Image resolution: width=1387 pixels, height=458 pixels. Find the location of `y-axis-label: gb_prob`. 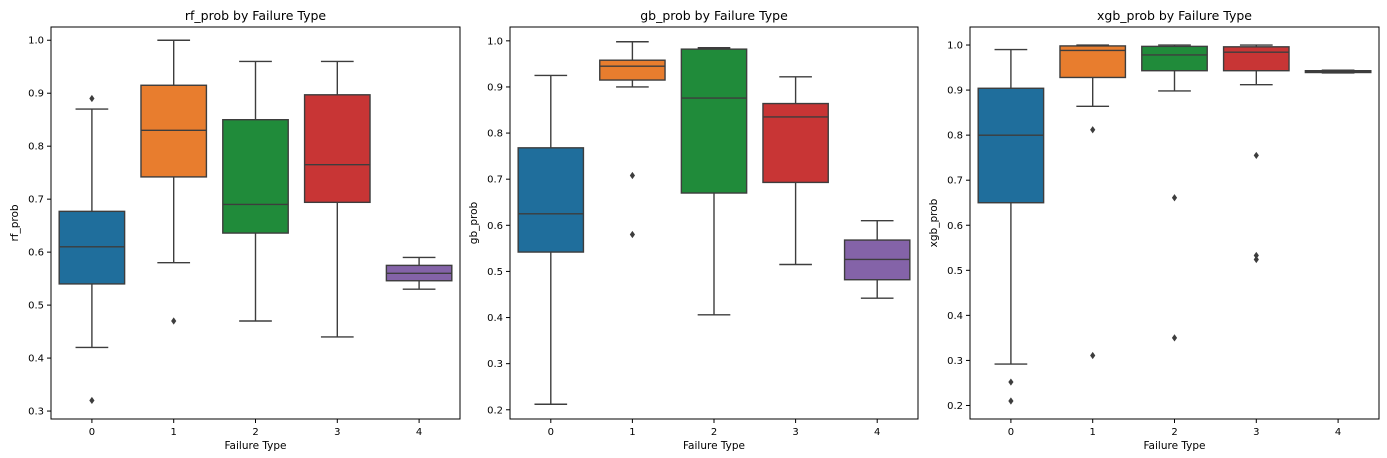

y-axis-label: gb_prob is located at coordinates (474, 222).